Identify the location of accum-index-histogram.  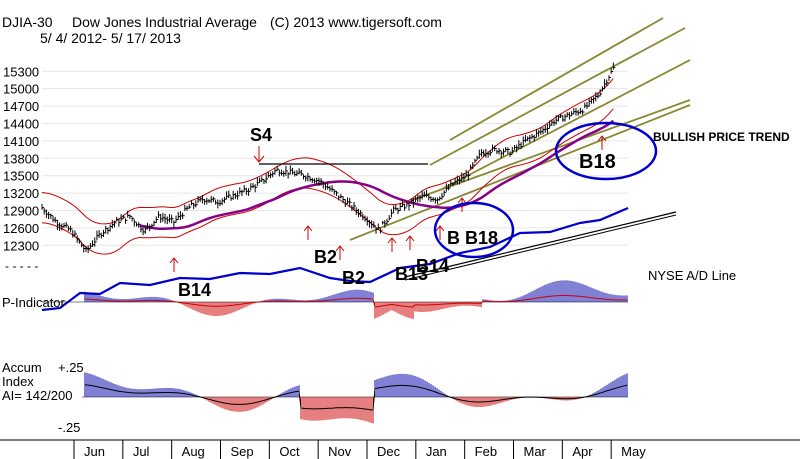
(355, 398).